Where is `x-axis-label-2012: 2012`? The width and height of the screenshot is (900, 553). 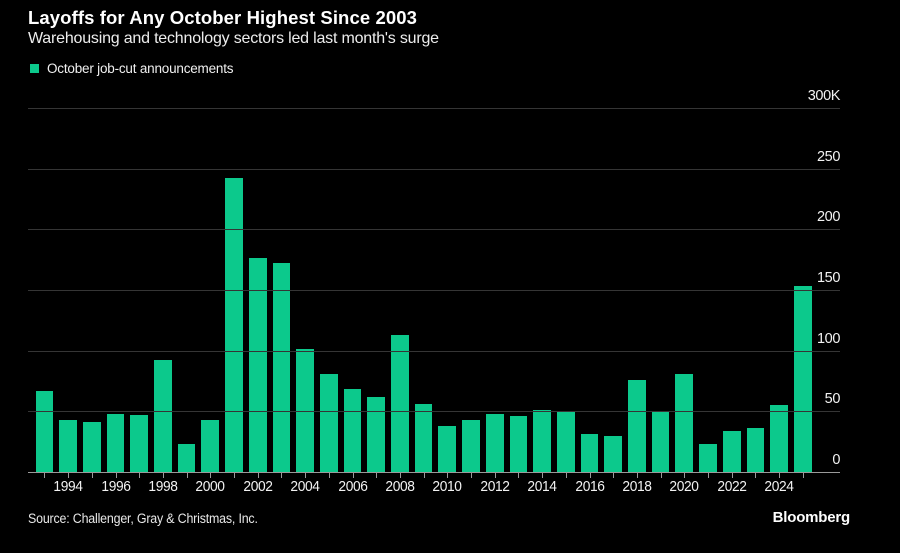 x-axis-label-2012: 2012 is located at coordinates (495, 487).